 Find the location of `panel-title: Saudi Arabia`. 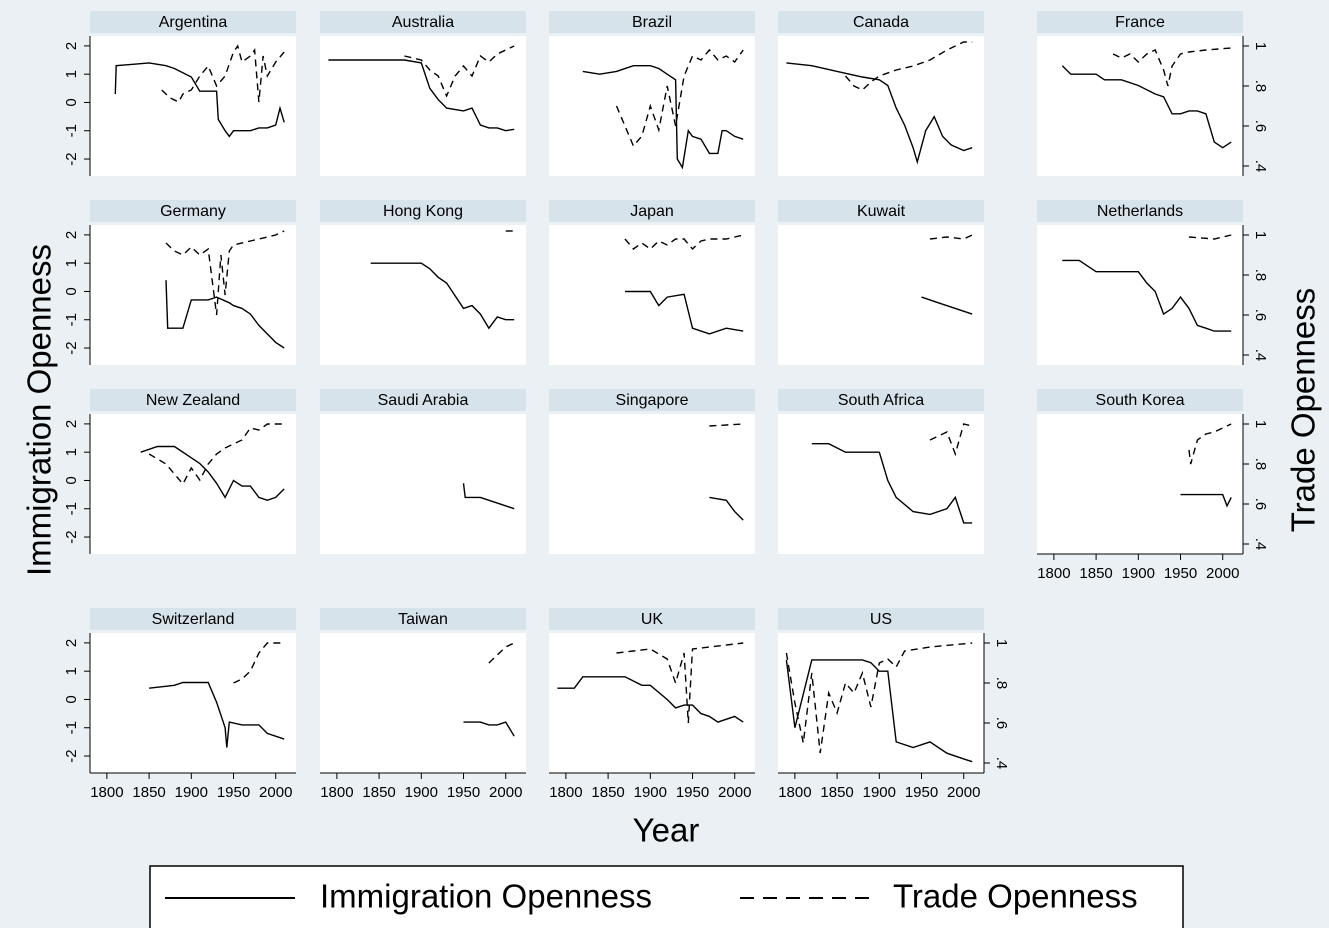

panel-title: Saudi Arabia is located at coordinates (423, 400).